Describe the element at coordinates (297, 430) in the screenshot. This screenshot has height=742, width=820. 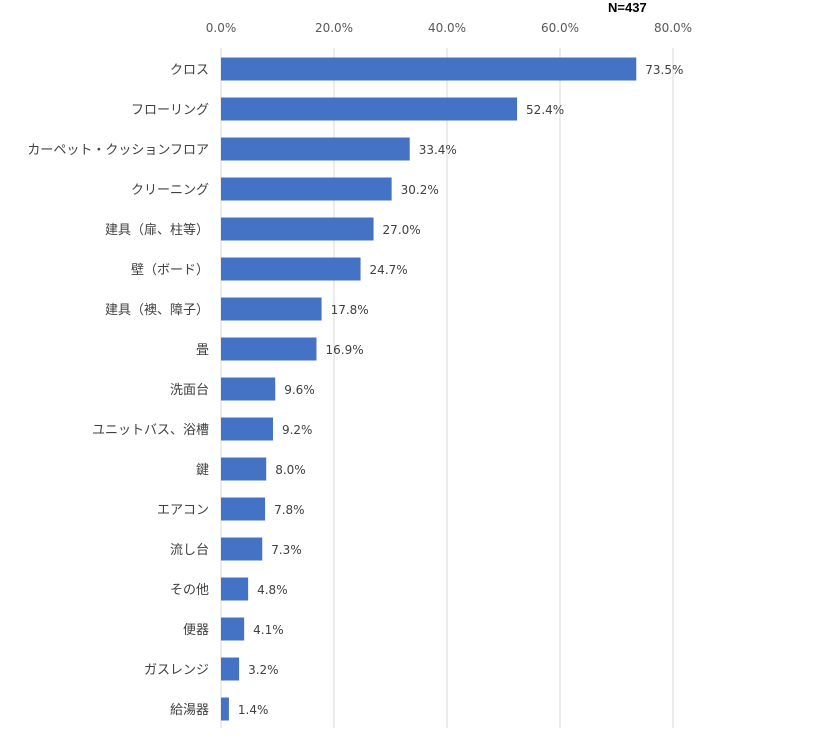
I see `data-label: 9.2%` at that location.